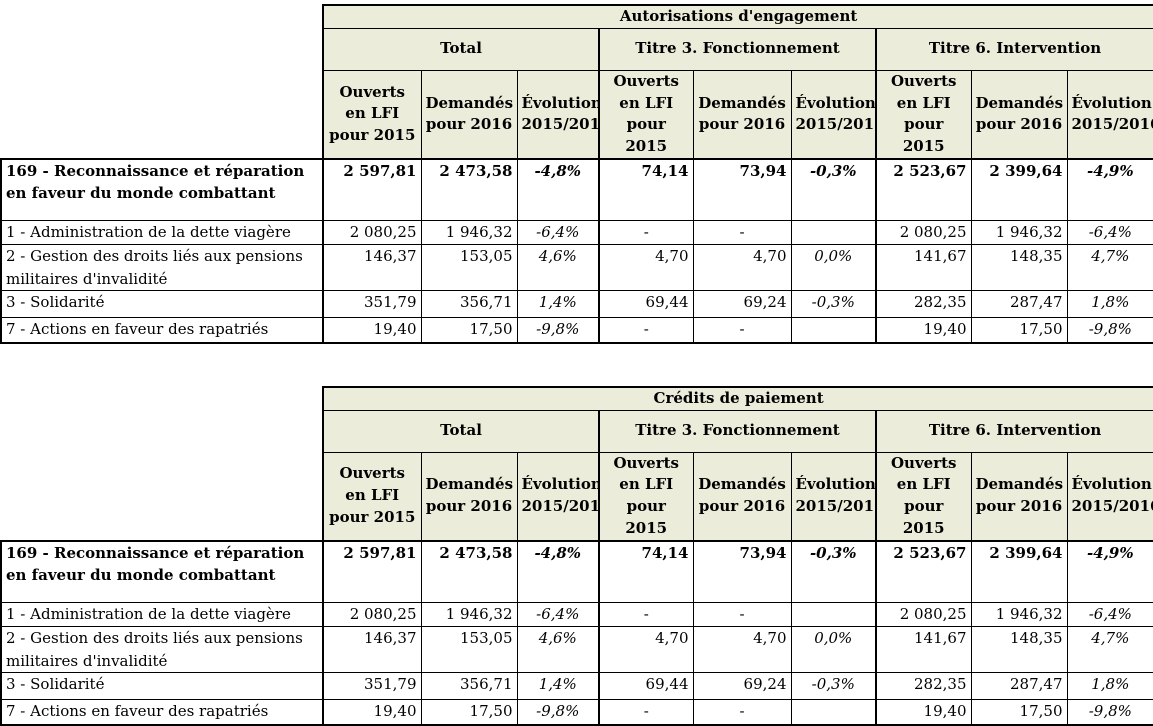 The height and width of the screenshot is (726, 1153). Describe the element at coordinates (1013, 49) in the screenshot. I see `group-header-titre6: Titre 6. Intervention` at that location.